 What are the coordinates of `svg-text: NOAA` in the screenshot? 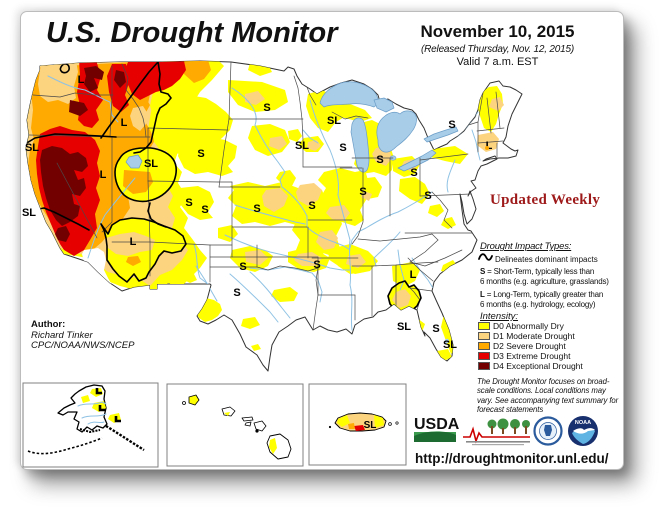 It's located at (583, 423).